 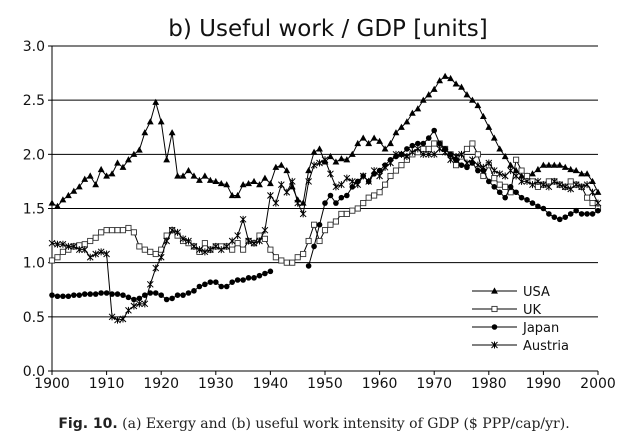 What do you see at coordinates (52, 202) in the screenshot?
I see `point-usa-1900` at bounding box center [52, 202].